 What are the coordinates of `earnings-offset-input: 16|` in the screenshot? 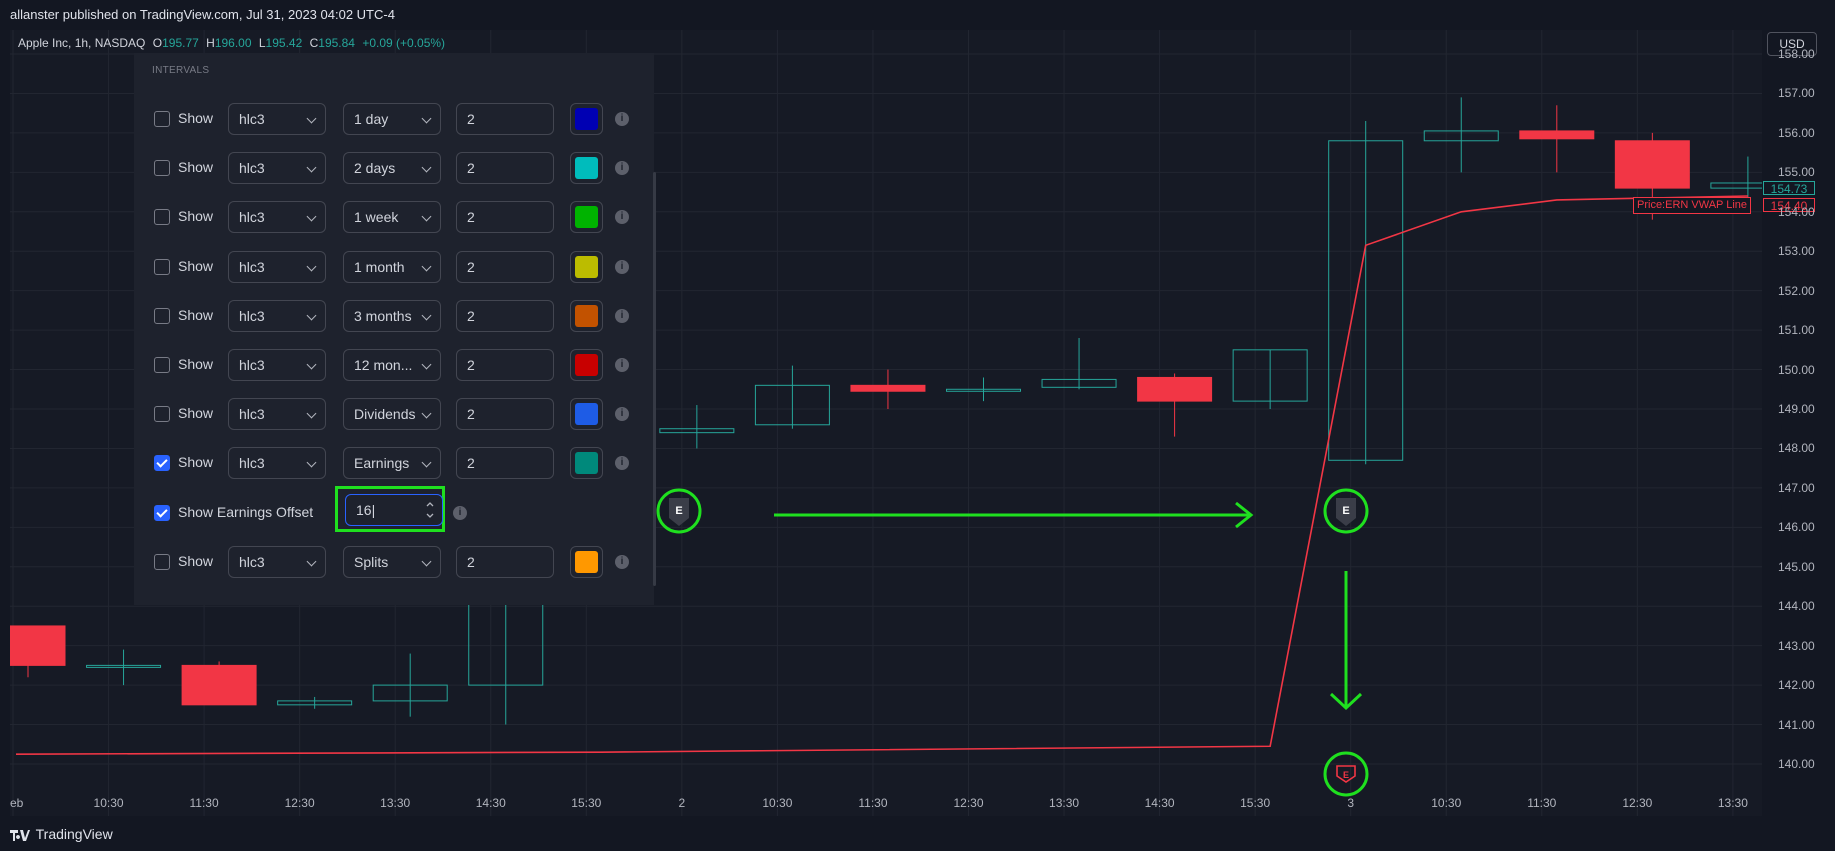 It's located at (394, 510).